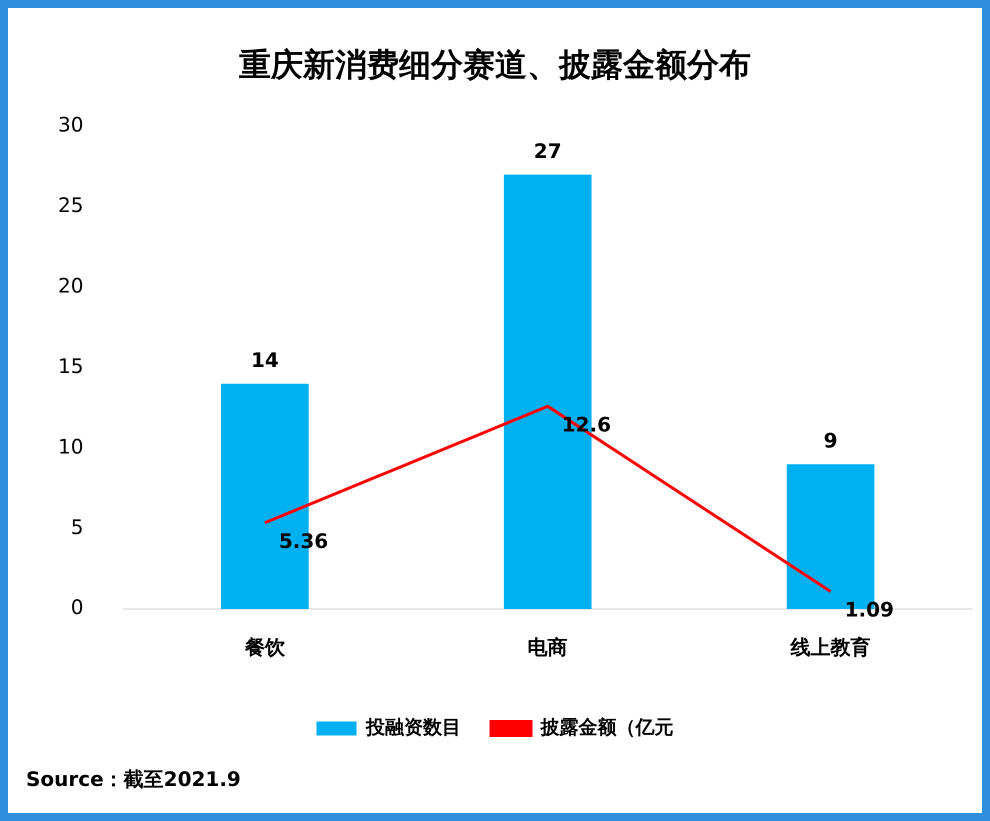  I want to click on y-tick-label: 30, so click(71, 124).